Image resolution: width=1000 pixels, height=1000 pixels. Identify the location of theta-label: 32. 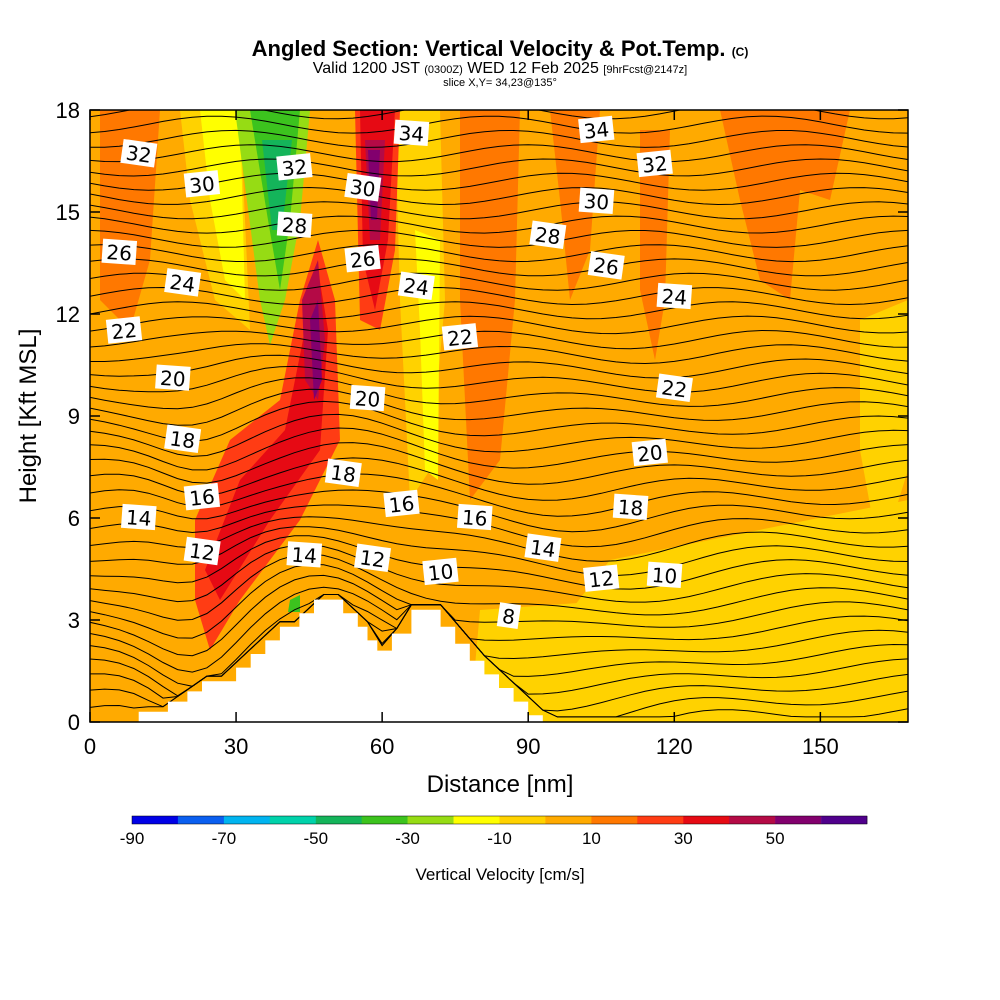
(294, 167).